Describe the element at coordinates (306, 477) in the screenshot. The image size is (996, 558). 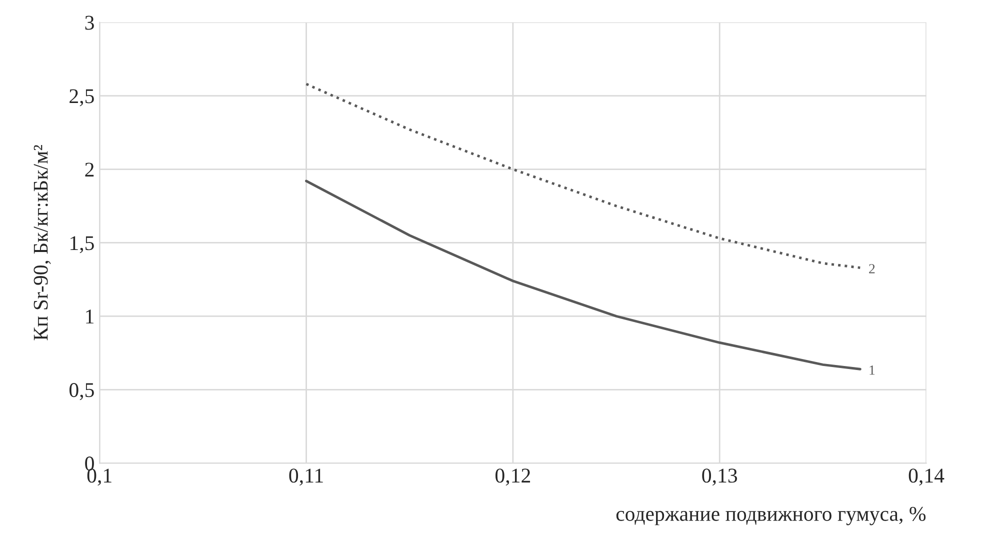
I see `x-tick-label: 0,11` at that location.